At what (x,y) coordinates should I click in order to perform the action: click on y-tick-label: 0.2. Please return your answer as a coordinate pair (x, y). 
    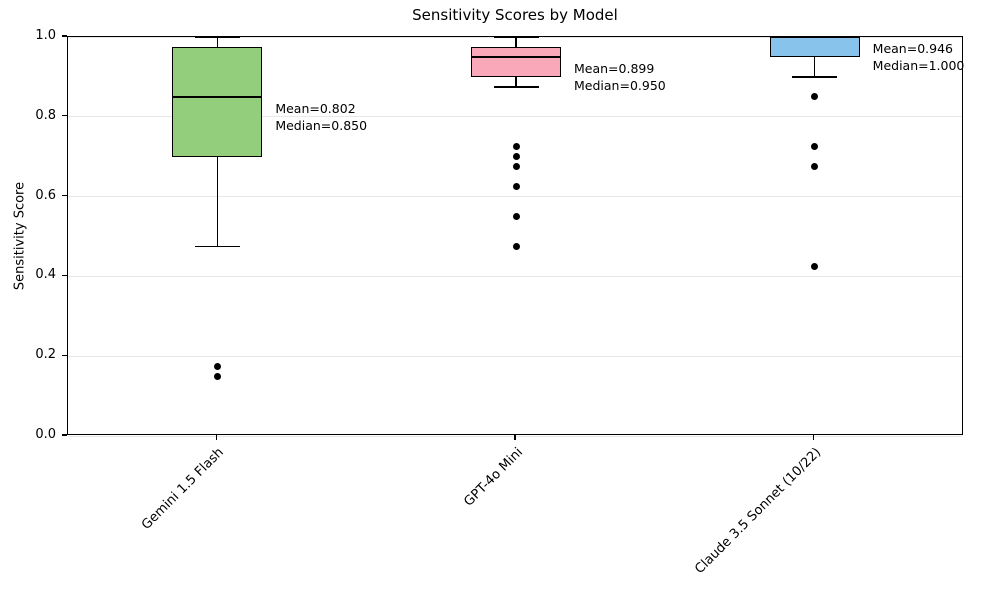
    Looking at the image, I should click on (45, 355).